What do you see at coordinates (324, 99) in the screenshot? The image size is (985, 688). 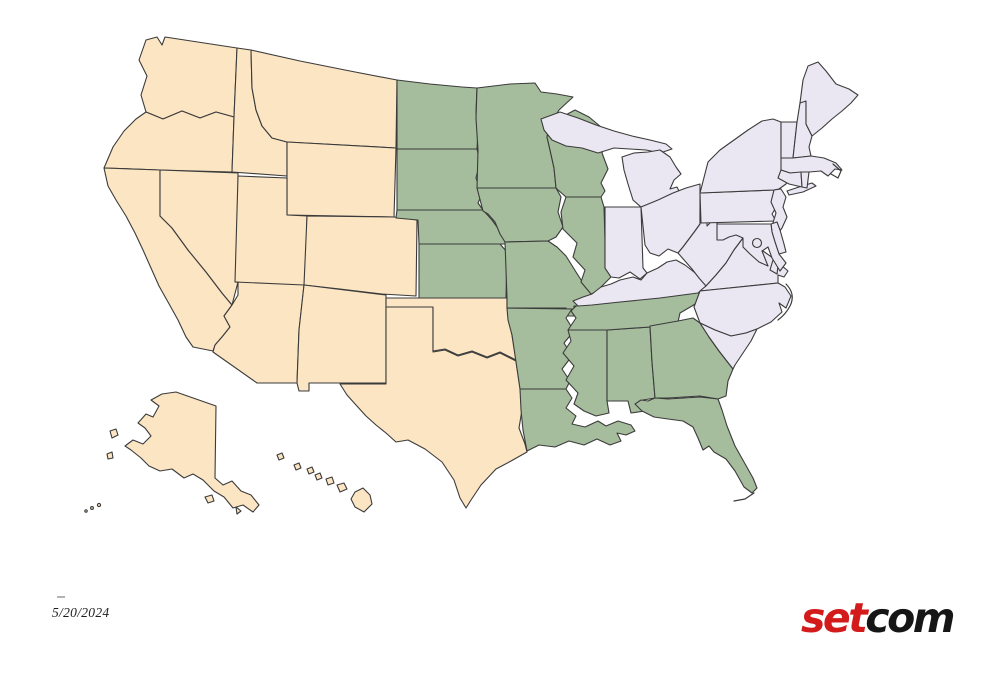 I see `state-montana` at bounding box center [324, 99].